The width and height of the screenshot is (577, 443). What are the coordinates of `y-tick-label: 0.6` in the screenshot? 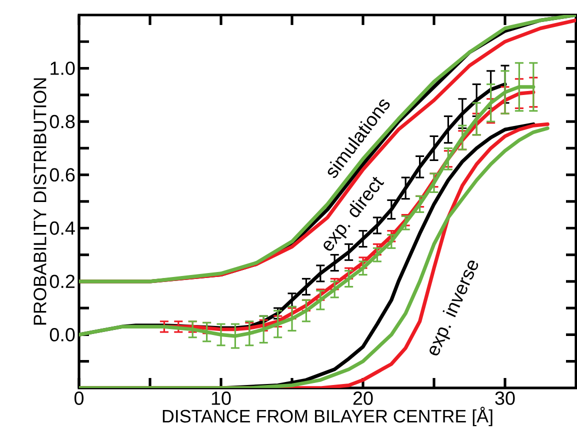 It's located at (62, 175).